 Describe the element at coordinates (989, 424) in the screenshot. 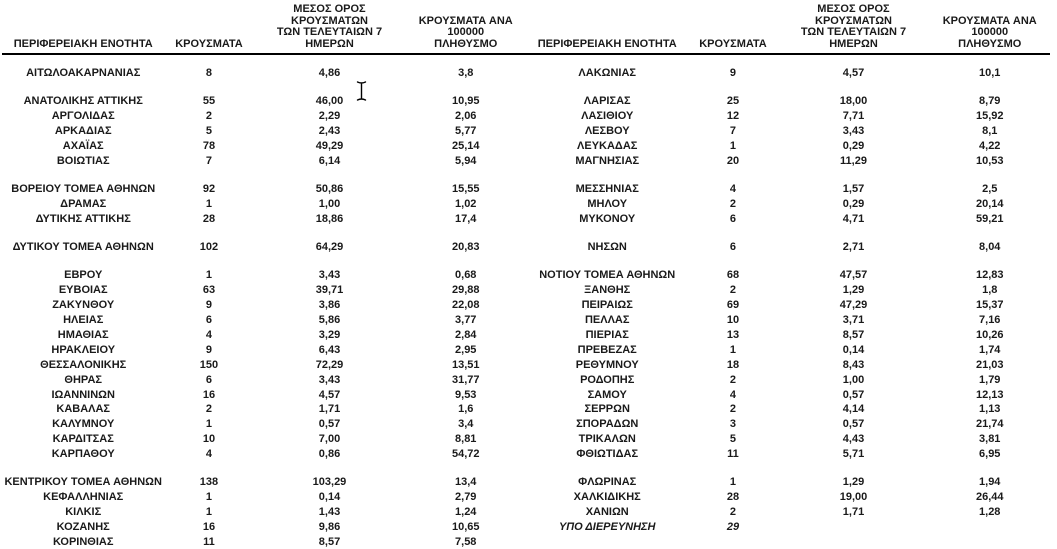

I see `cell-per100k: 21,74` at that location.